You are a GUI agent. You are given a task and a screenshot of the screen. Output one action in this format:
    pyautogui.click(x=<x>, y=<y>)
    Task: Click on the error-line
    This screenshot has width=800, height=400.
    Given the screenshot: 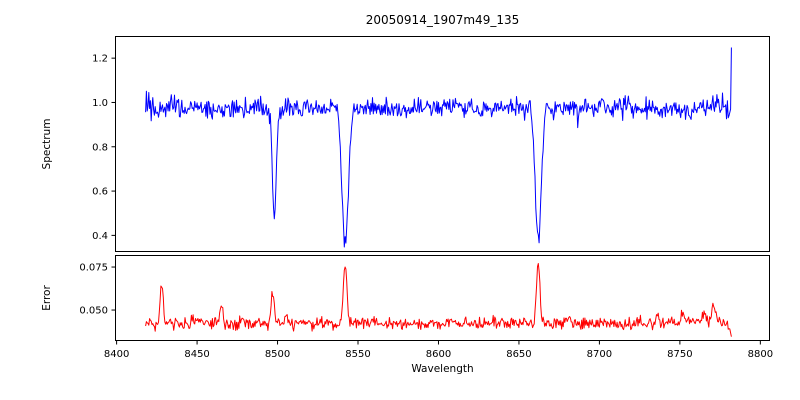 What is the action you would take?
    pyautogui.click(x=438, y=300)
    